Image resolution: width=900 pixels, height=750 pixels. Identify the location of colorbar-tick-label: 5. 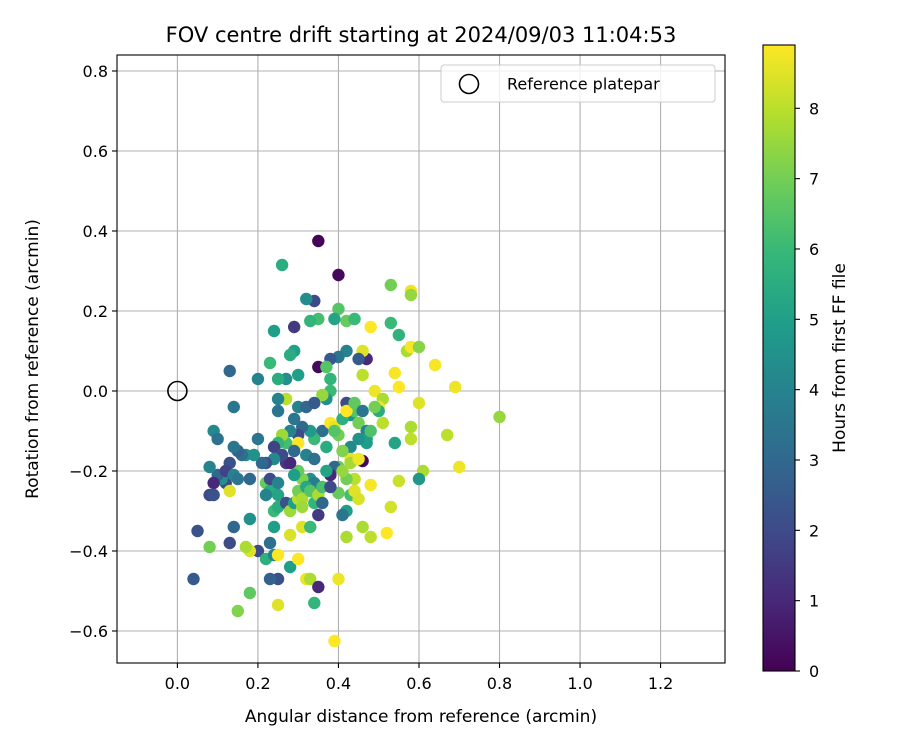
(814, 319).